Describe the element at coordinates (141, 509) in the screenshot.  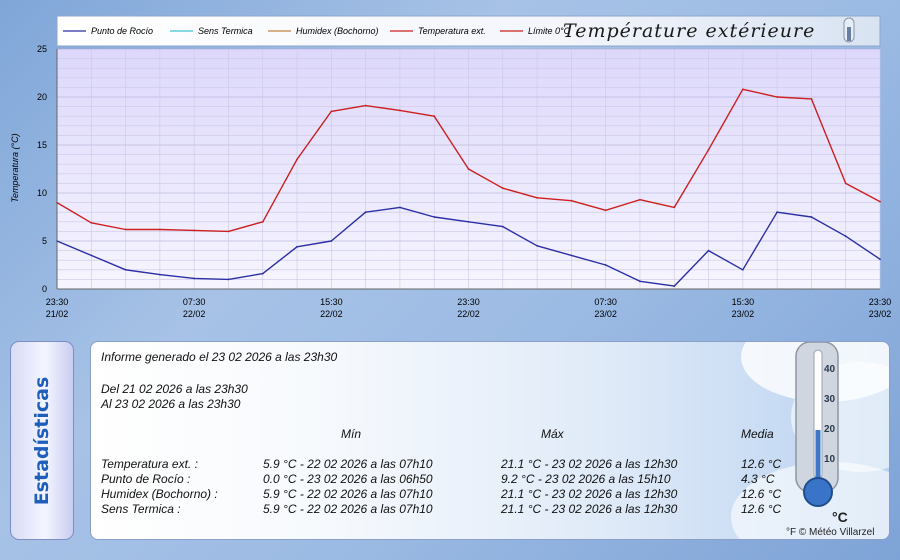
I see `stats-cell-label: Sens Termica :` at that location.